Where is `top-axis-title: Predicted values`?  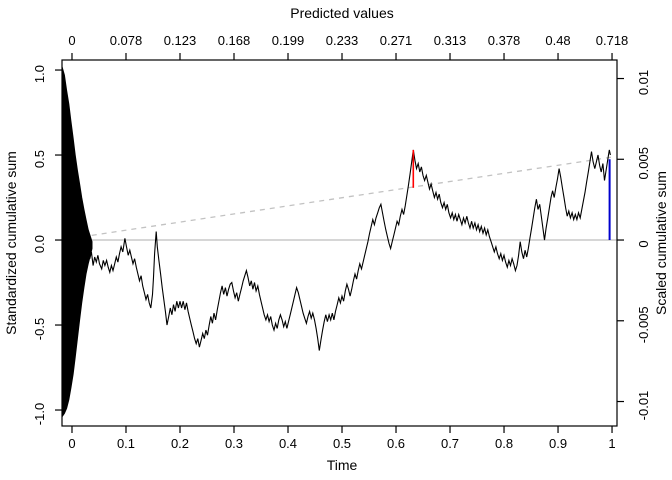 top-axis-title: Predicted values is located at coordinates (342, 13).